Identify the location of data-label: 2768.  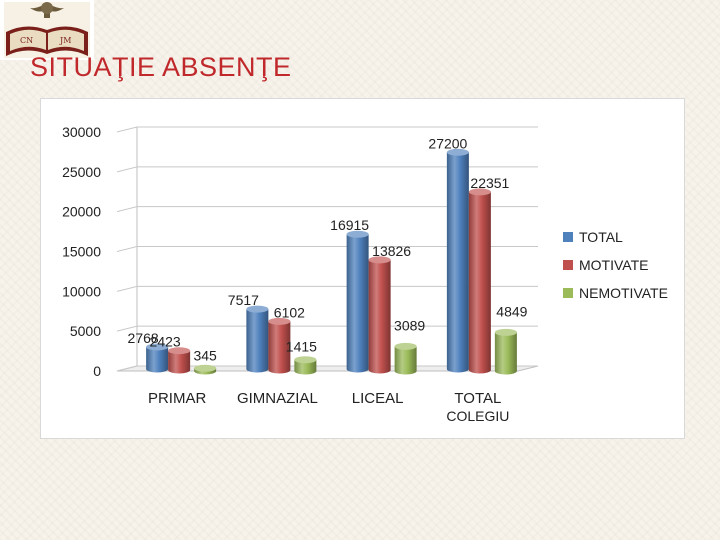
(143, 338).